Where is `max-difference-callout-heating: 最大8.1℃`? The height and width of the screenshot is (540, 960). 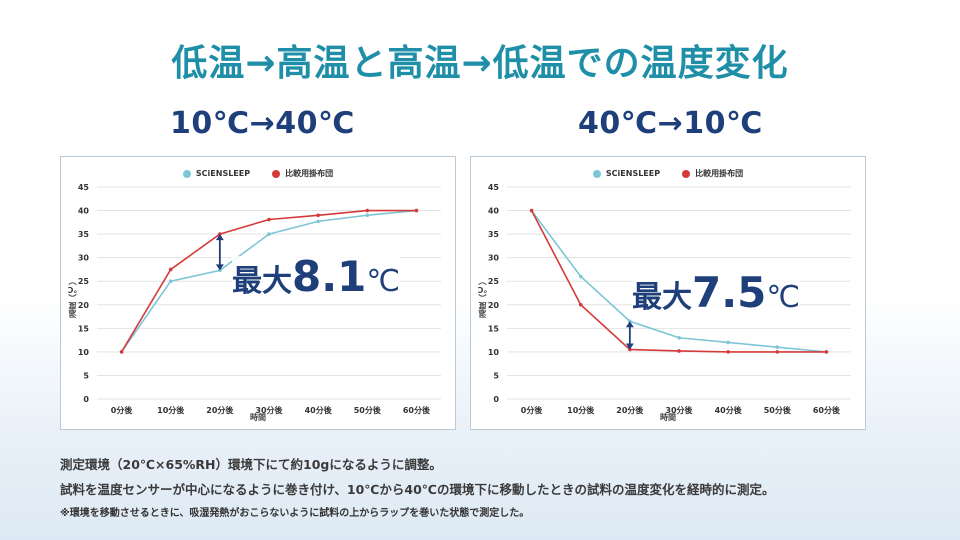 max-difference-callout-heating: 最大8.1℃ is located at coordinates (316, 277).